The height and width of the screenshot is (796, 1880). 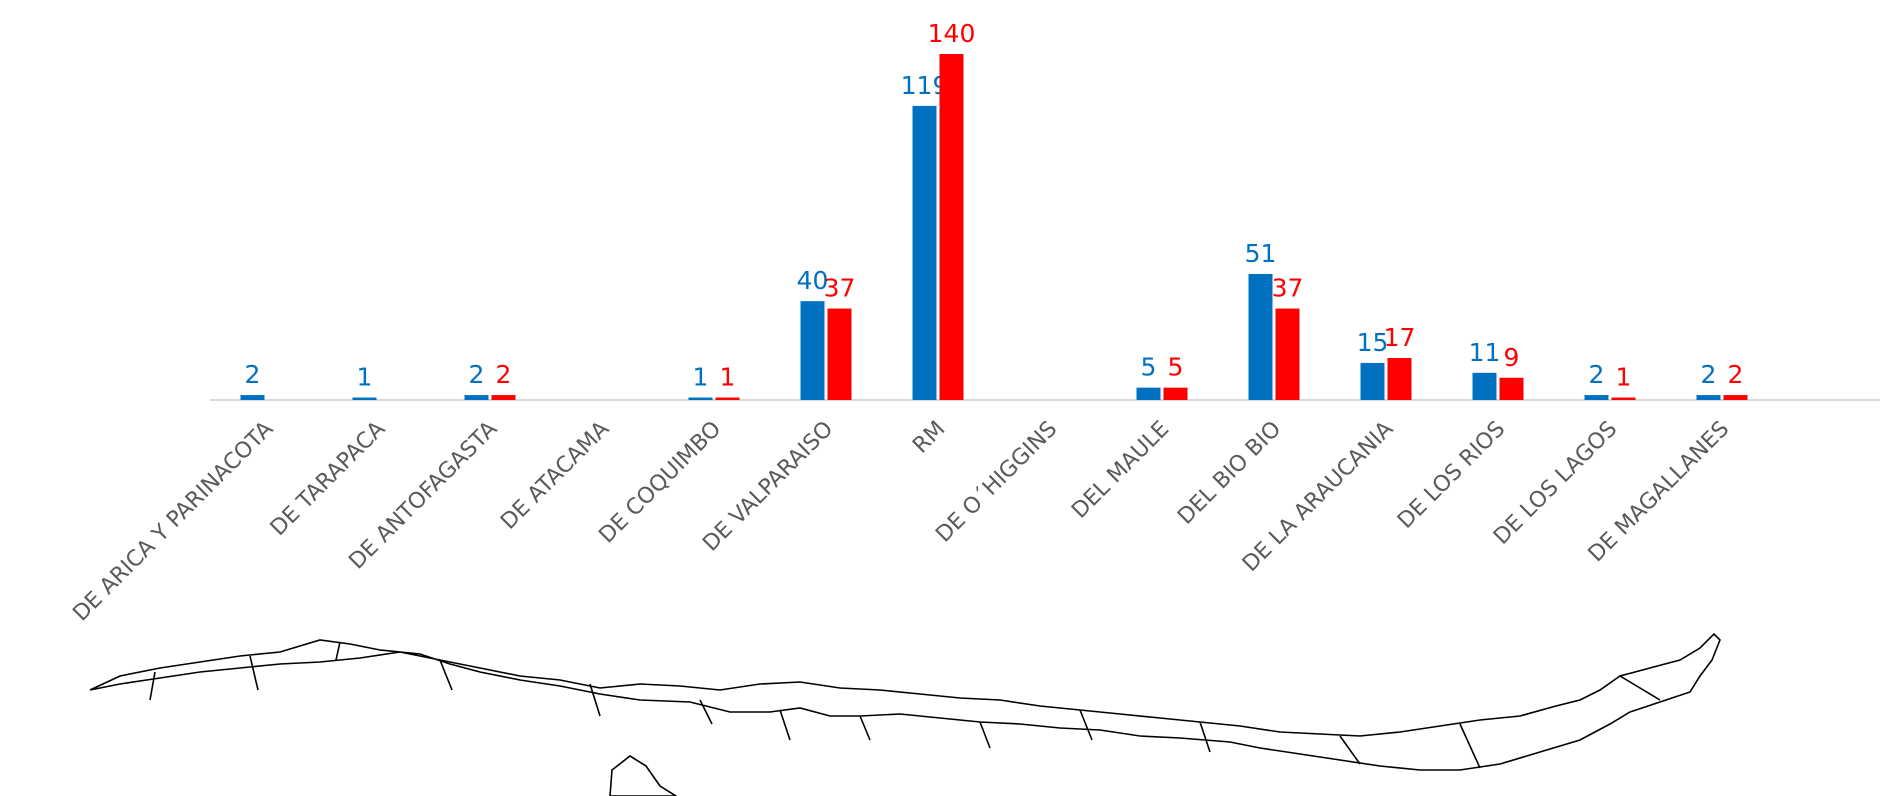 I want to click on x-tick-label: RM, so click(x=929, y=438).